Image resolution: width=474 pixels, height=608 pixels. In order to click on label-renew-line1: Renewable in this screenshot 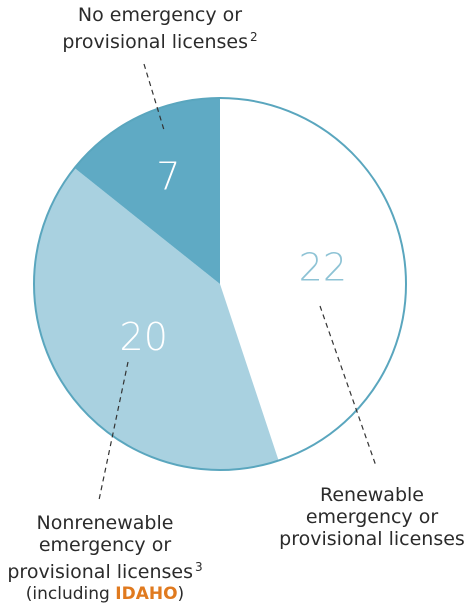, I will do `click(372, 495)`.